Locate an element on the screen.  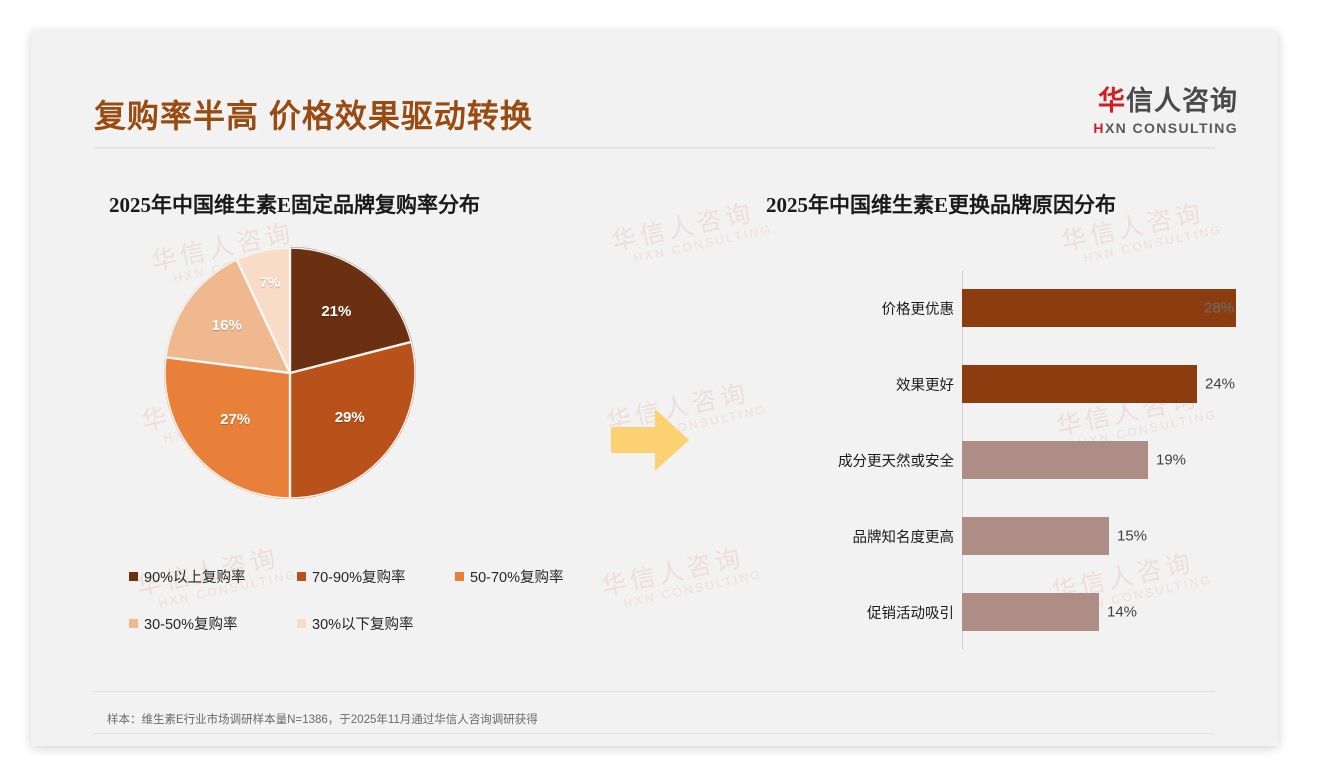
bar-track-2: 19% is located at coordinates (1104, 460).